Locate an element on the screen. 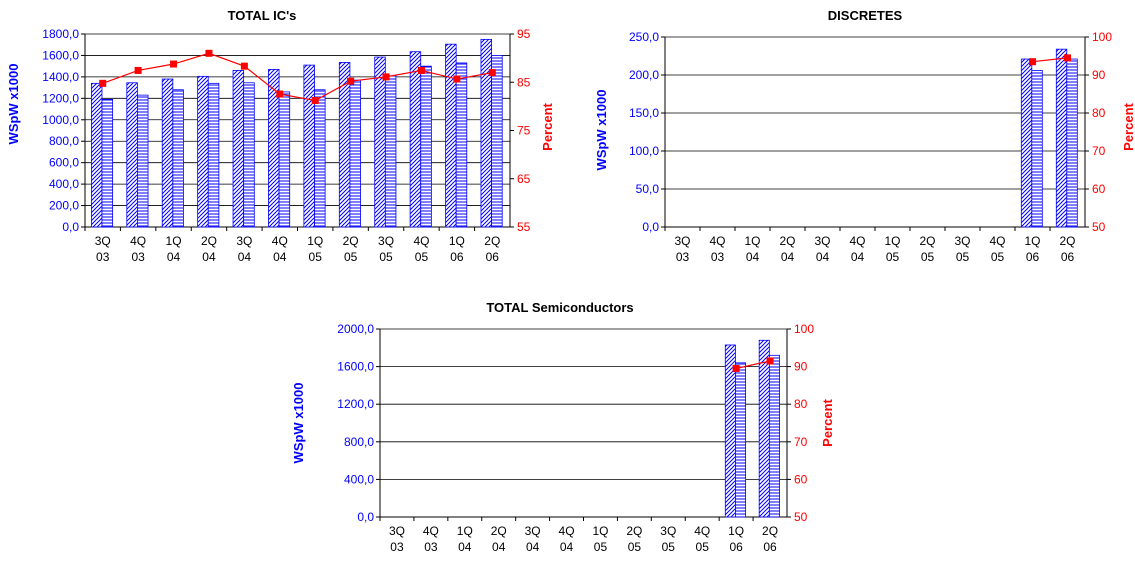  left-axis-label: WSpW x1000 is located at coordinates (13, 104).